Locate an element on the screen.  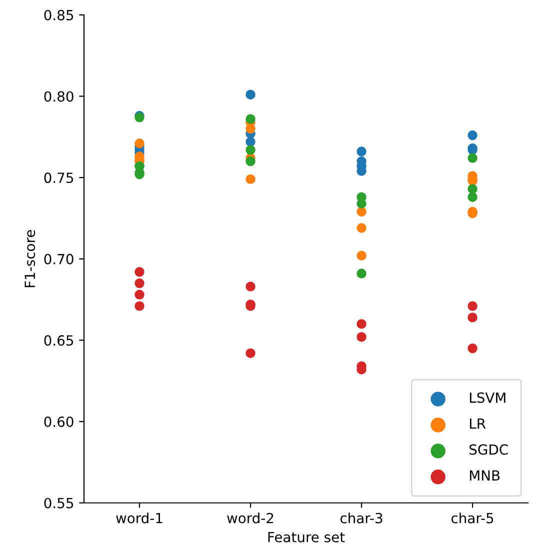
legend-label: LSVM is located at coordinates (488, 397).